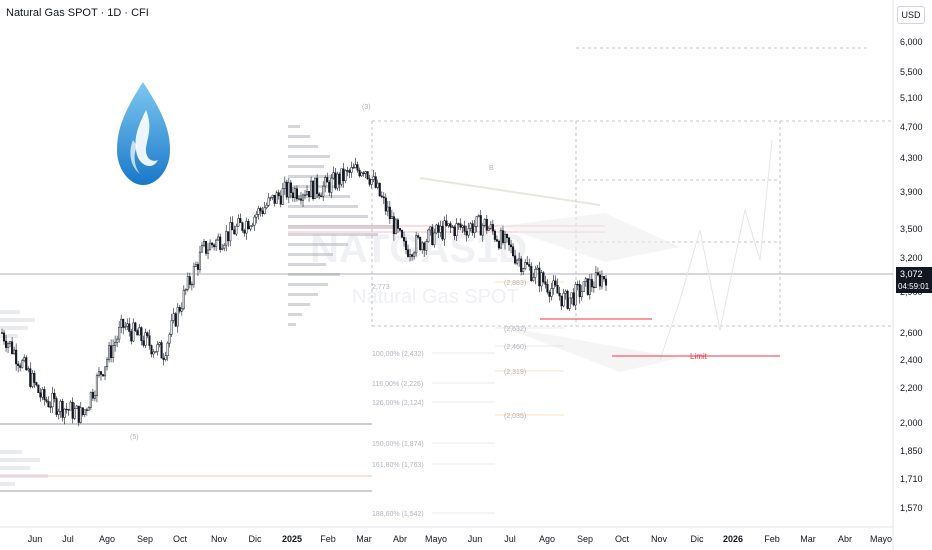 The width and height of the screenshot is (932, 550). I want to click on time-tick: Ago, so click(107, 539).